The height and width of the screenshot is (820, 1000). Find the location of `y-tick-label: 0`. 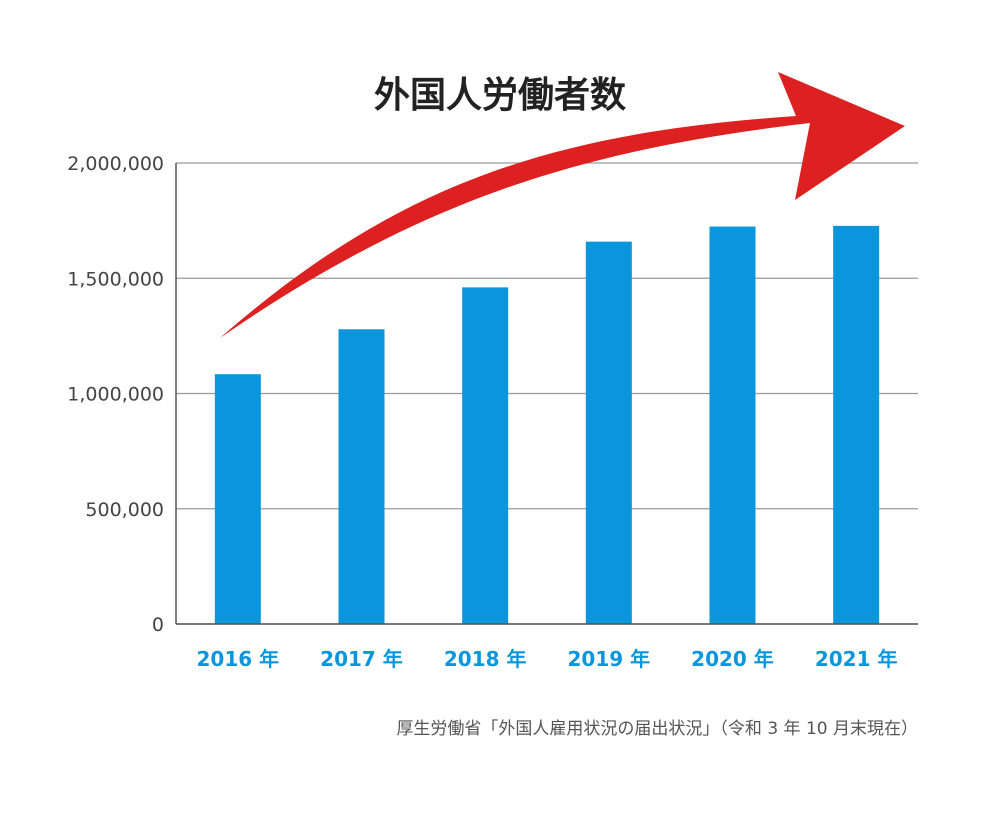

y-tick-label: 0 is located at coordinates (158, 625).